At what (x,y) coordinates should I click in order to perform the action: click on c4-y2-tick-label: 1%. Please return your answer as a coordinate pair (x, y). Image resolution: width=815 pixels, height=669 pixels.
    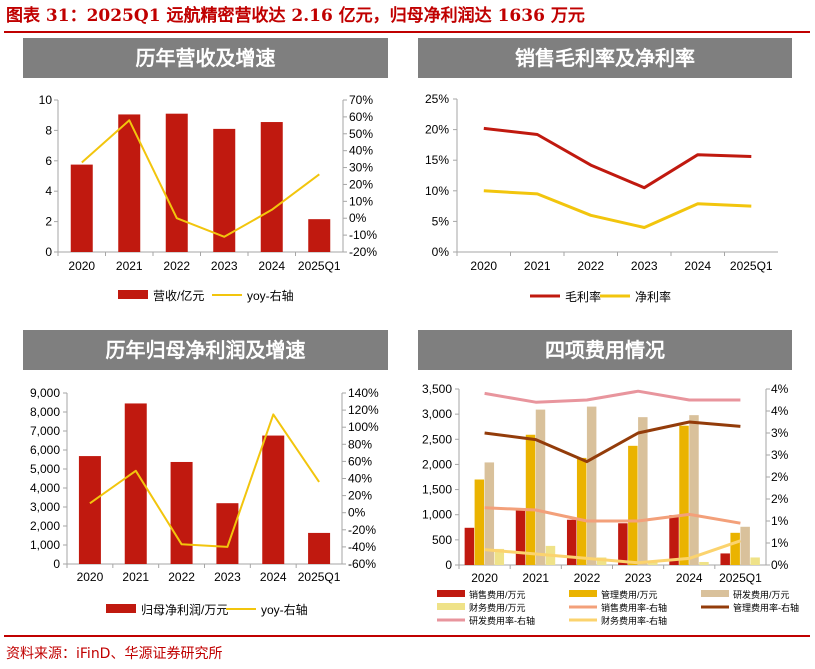
    Looking at the image, I should click on (780, 543).